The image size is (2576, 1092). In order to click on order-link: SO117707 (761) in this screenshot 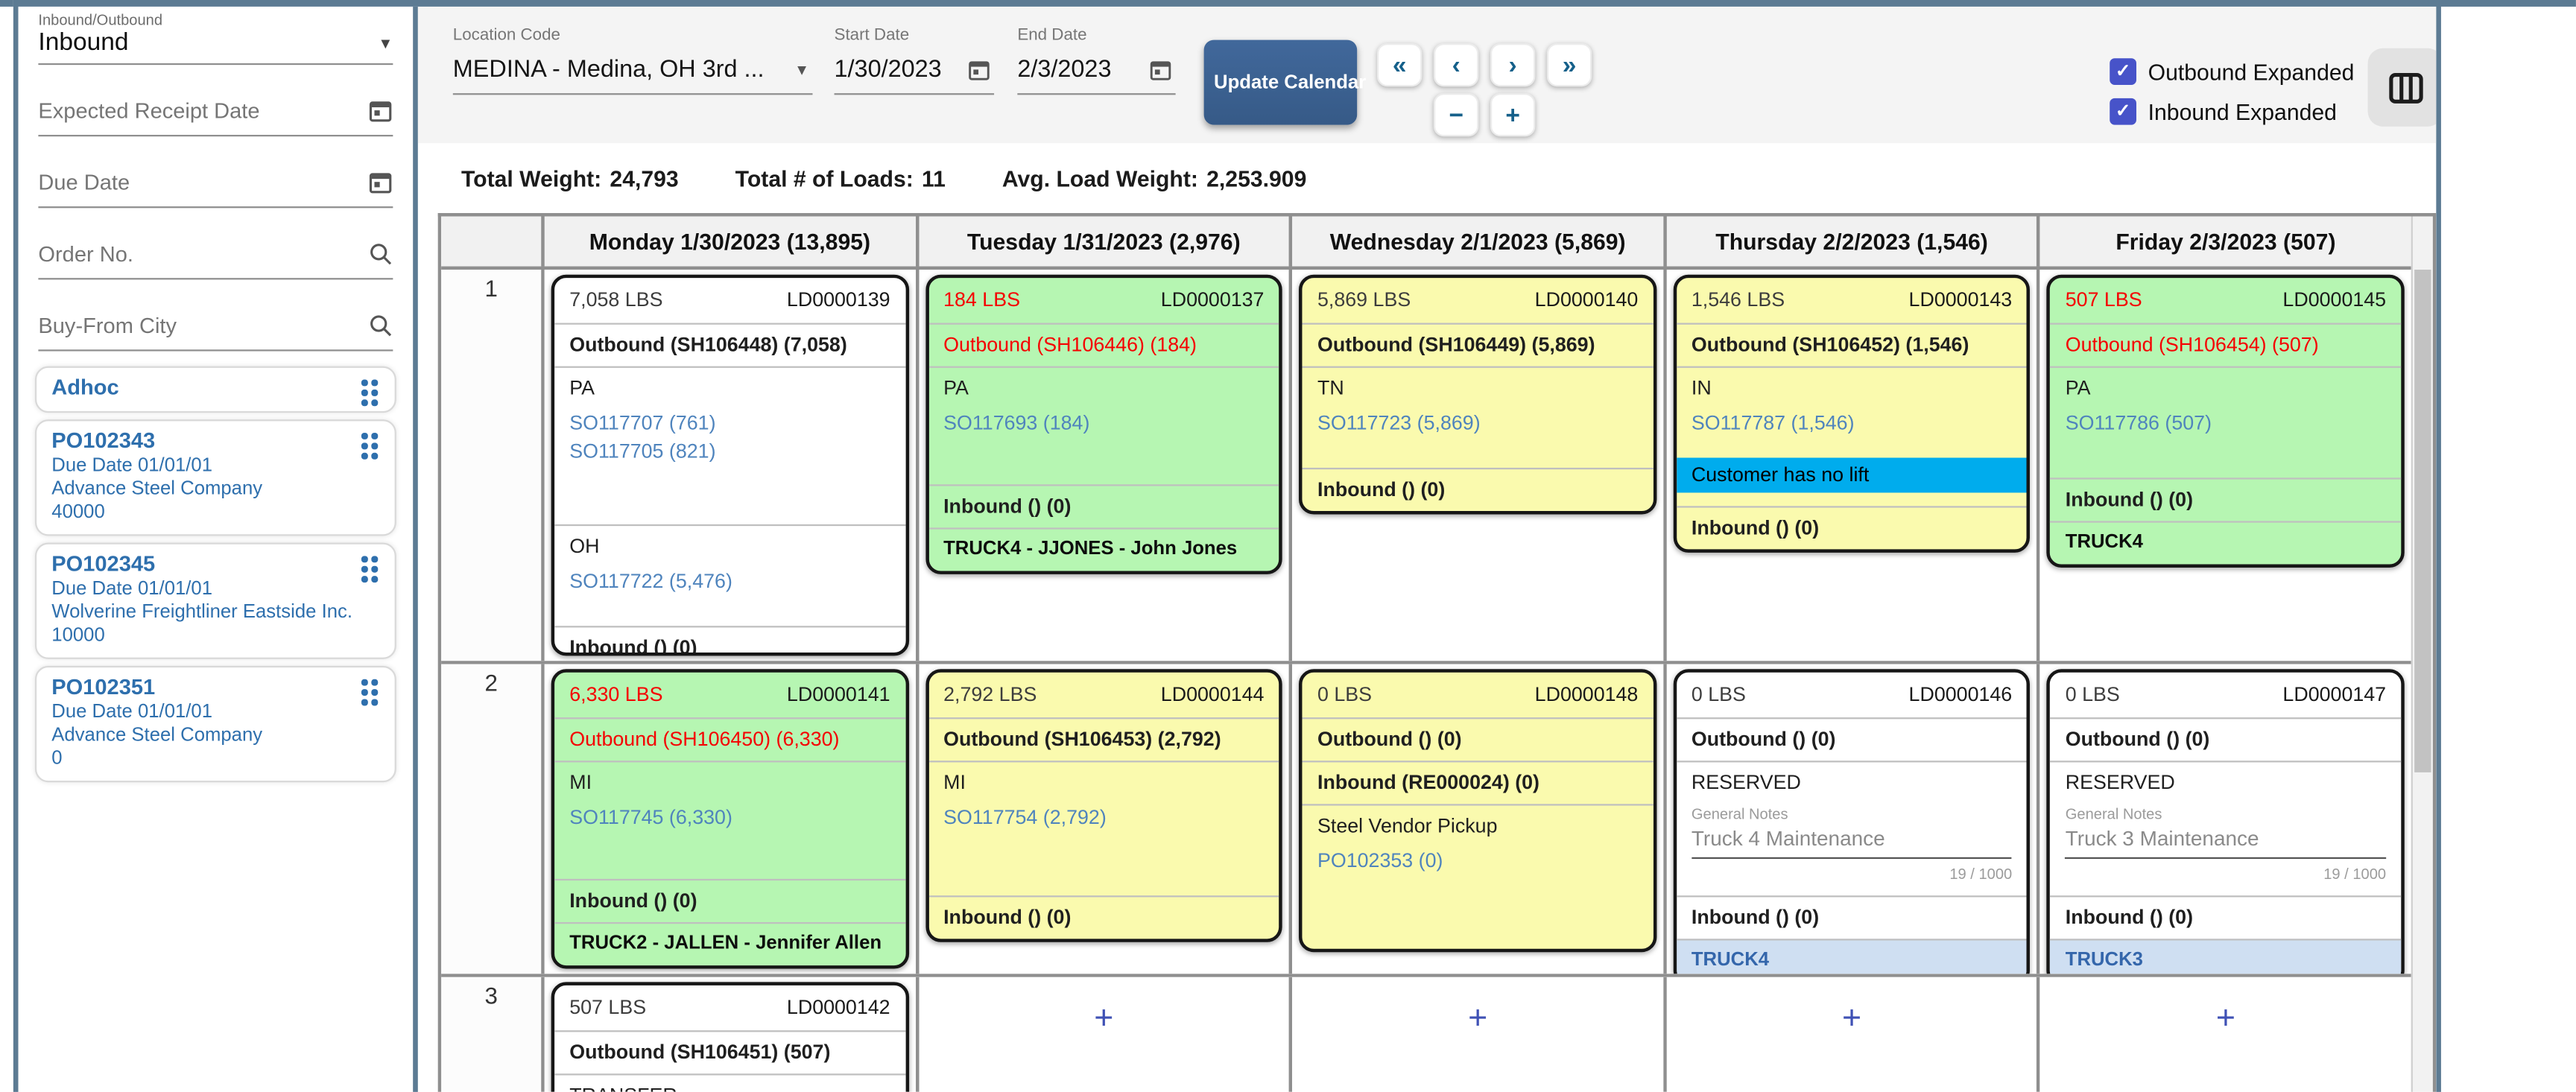, I will do `click(643, 422)`.